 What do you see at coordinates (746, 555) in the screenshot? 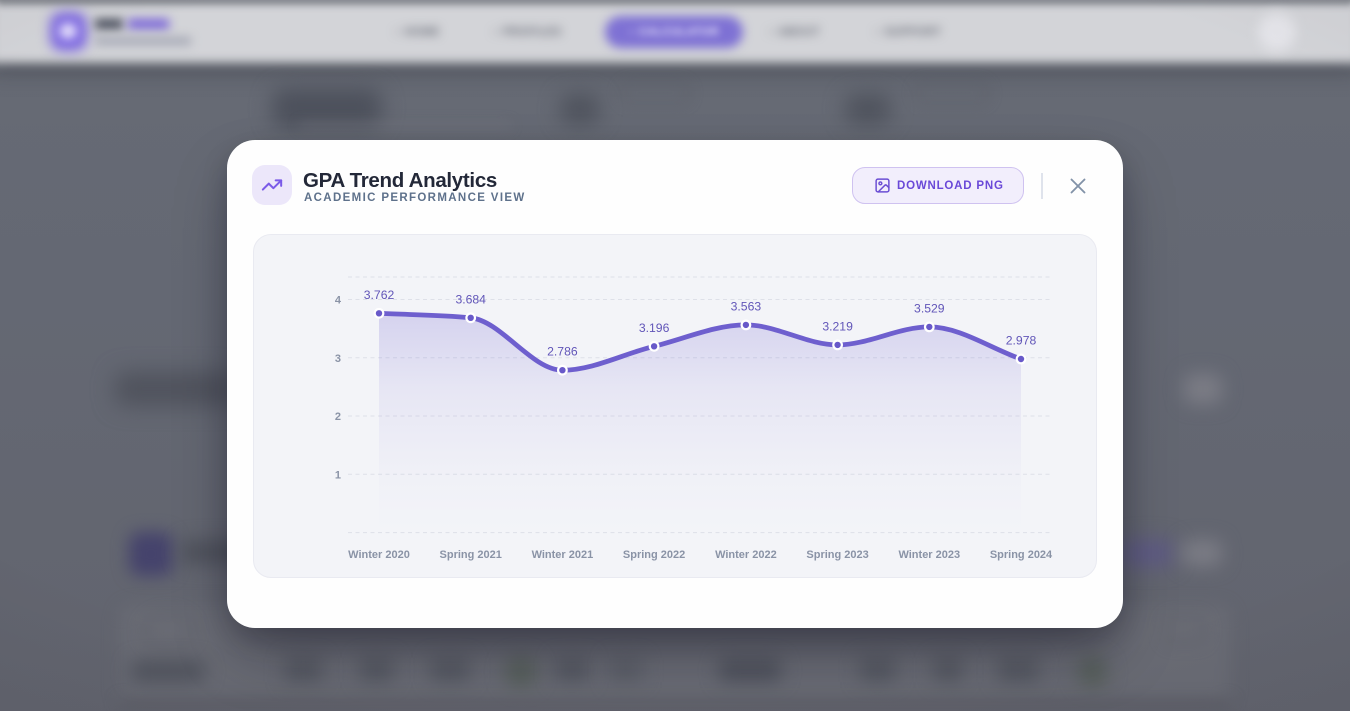
I see `svg-text: Winter 2022` at bounding box center [746, 555].